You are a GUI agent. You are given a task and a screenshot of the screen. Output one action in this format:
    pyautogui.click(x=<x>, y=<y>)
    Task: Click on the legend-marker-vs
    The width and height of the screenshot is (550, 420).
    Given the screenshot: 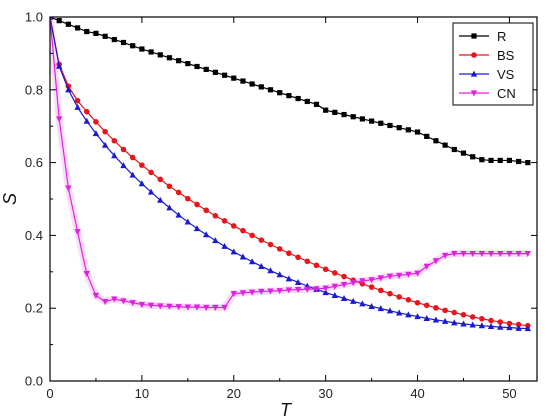 What is the action you would take?
    pyautogui.click(x=474, y=73)
    